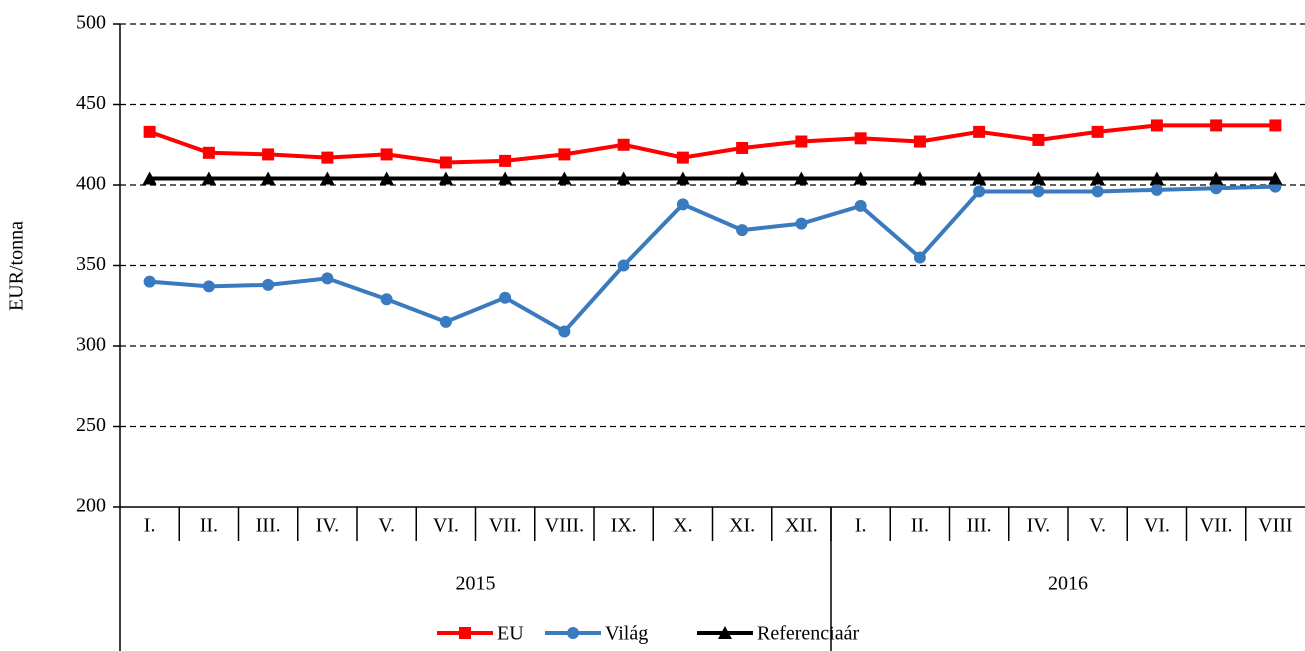 The image size is (1305, 651). What do you see at coordinates (91, 264) in the screenshot?
I see `y-tick-label: 350` at bounding box center [91, 264].